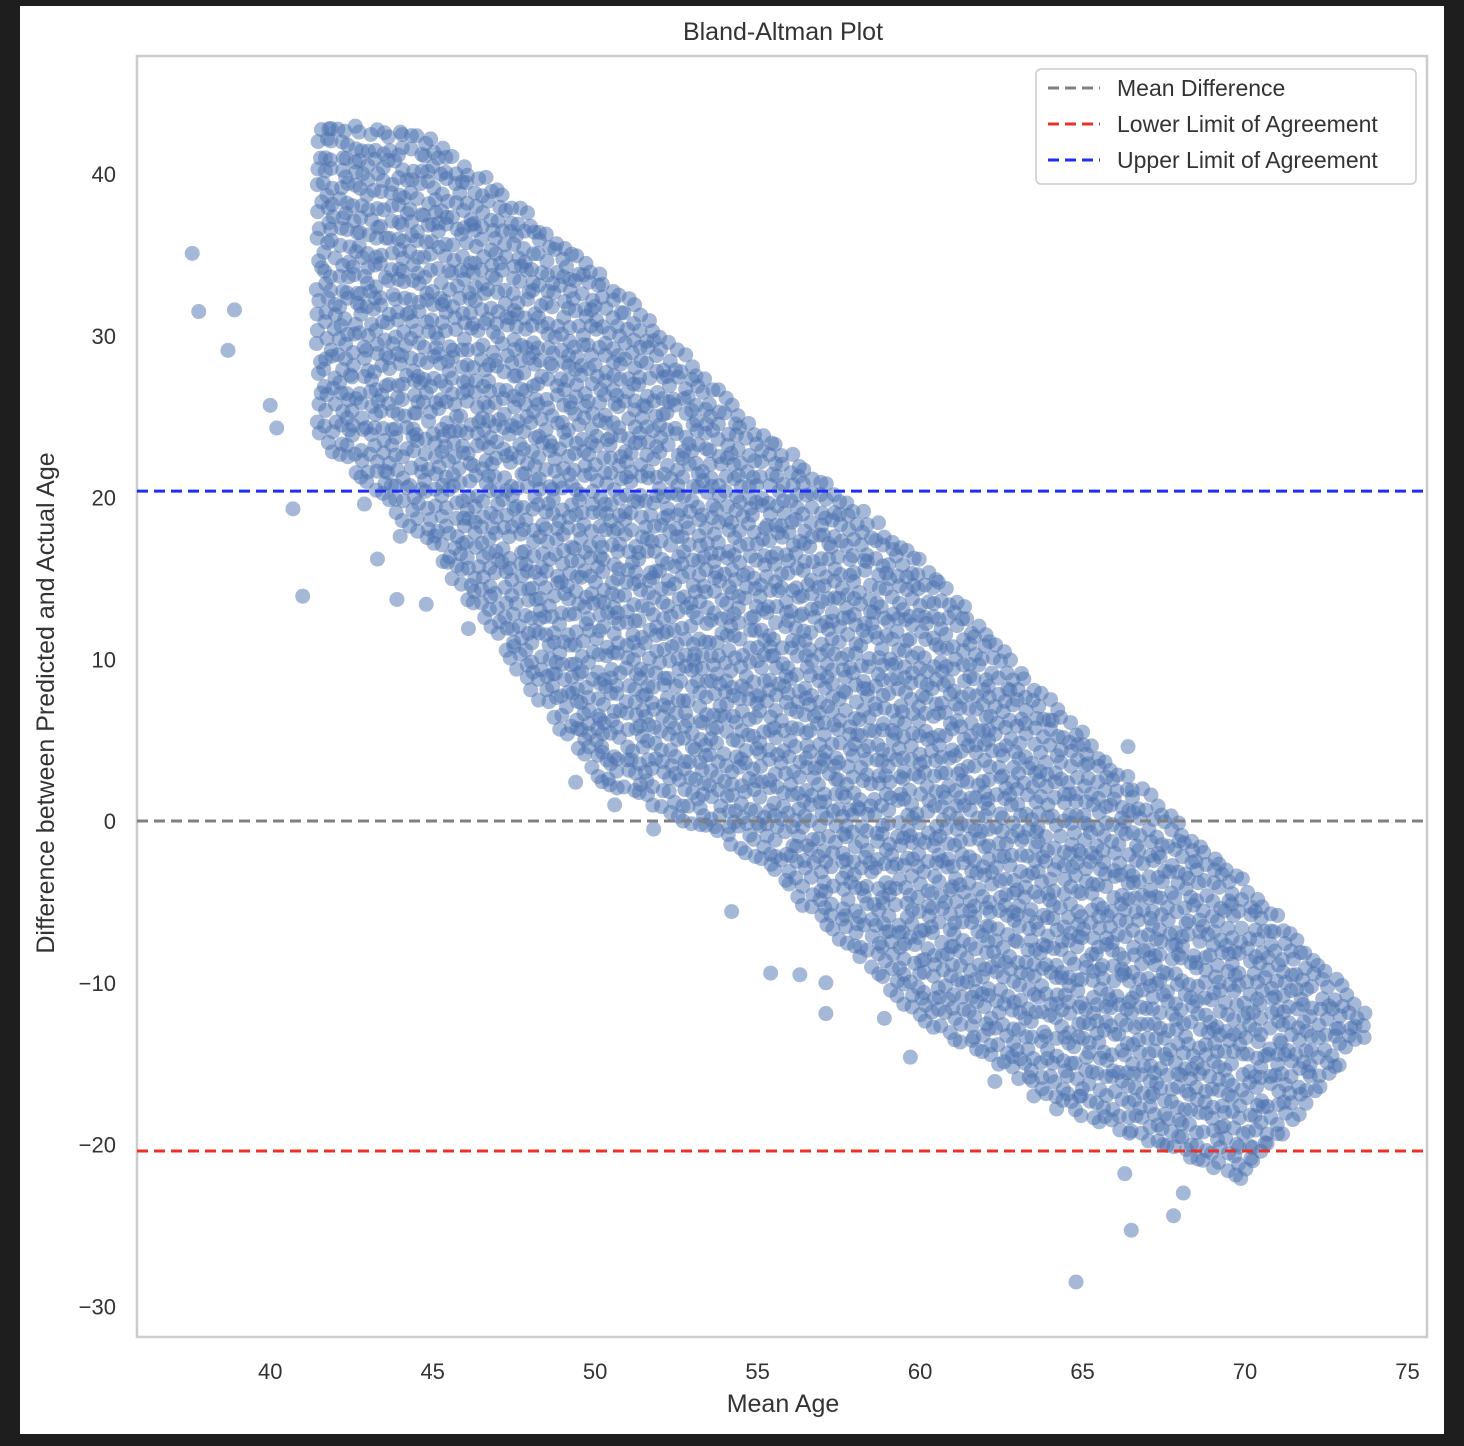 This screenshot has height=1446, width=1464. Describe the element at coordinates (757, 1371) in the screenshot. I see `x-tick-label: 55` at that location.